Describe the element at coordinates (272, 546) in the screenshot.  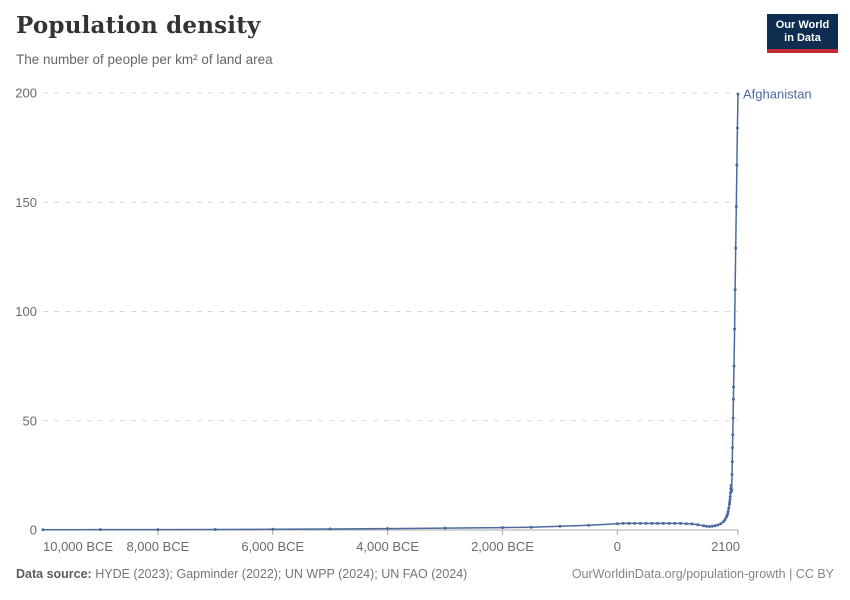
I see `x-tick-label: 6,000 BCE` at that location.